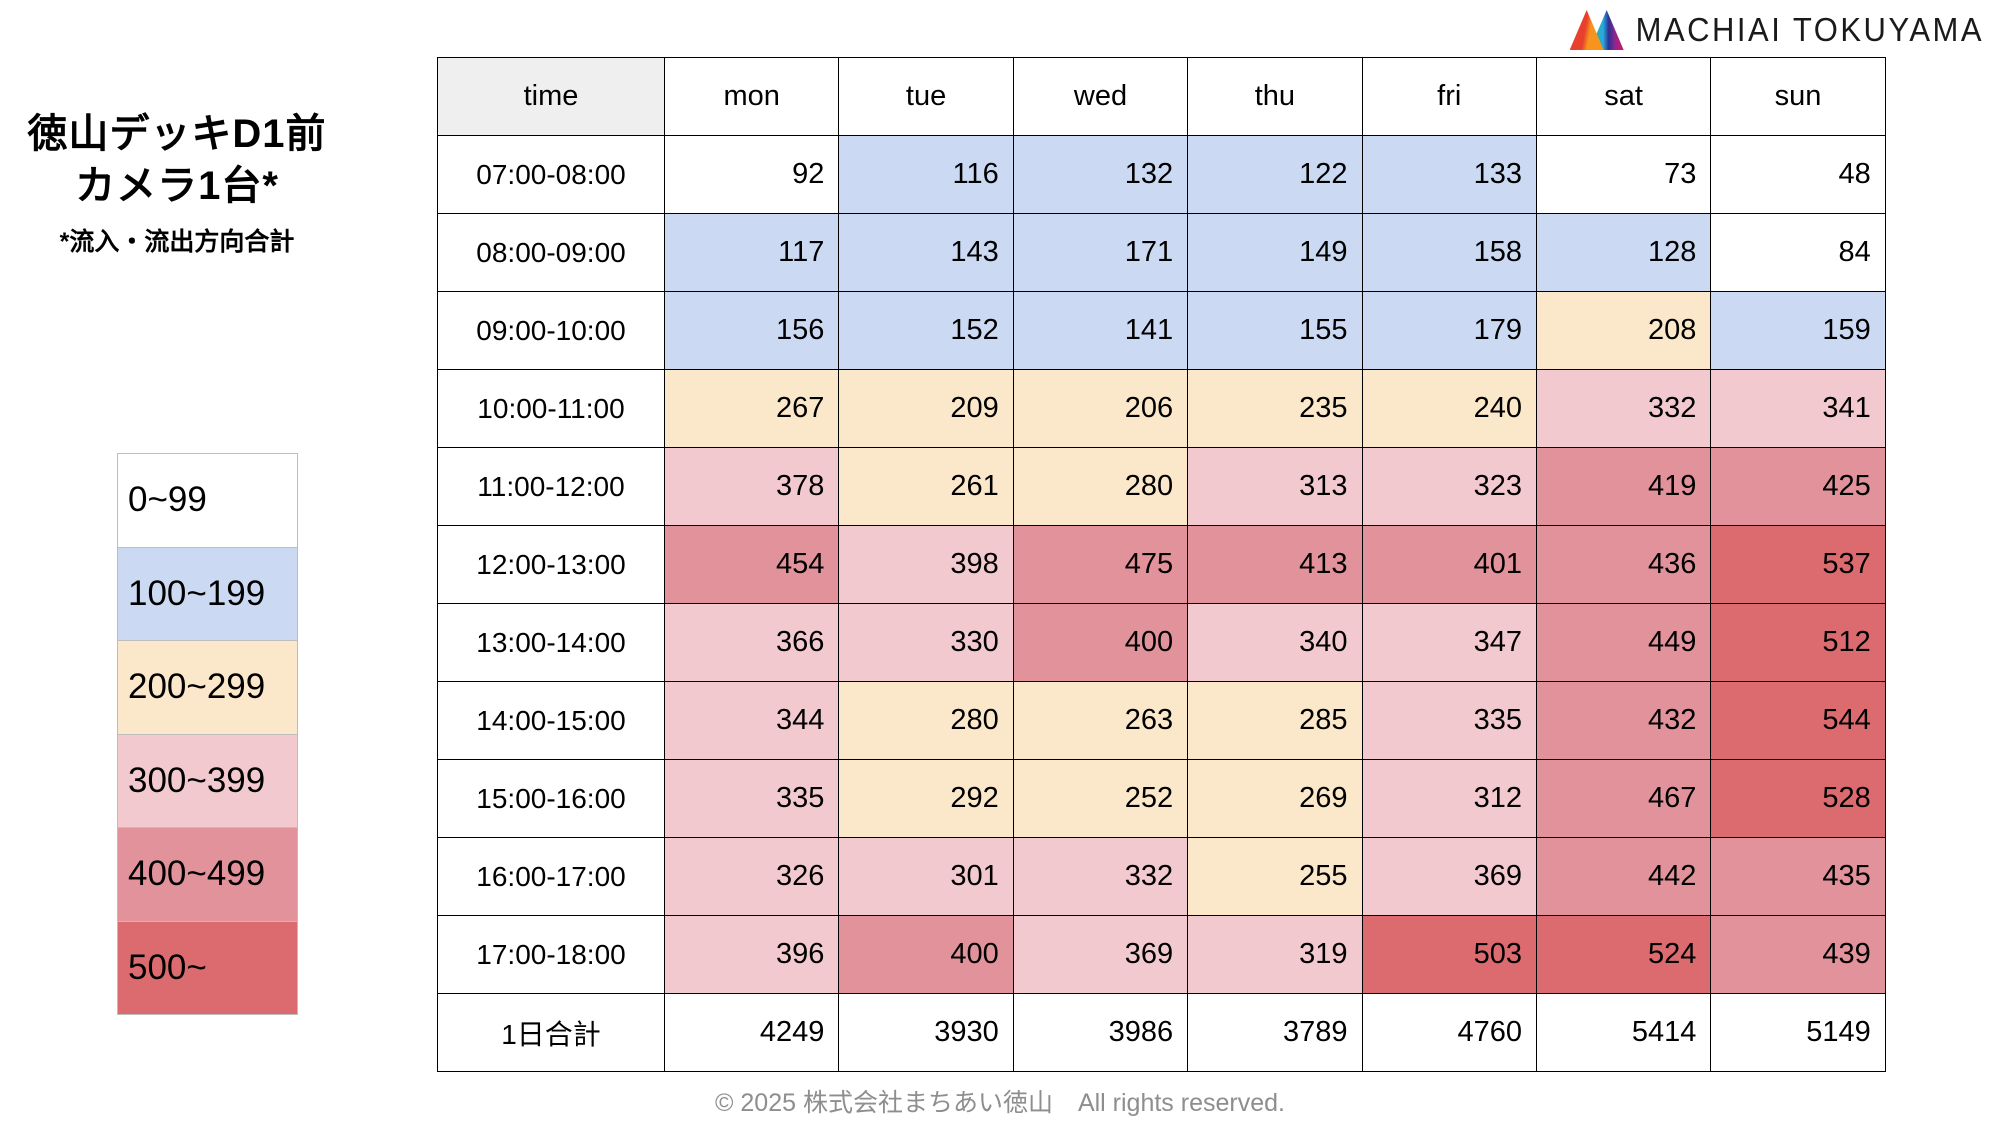  Describe the element at coordinates (177, 242) in the screenshot. I see `title-footnote: *流入・流出方向合計` at that location.